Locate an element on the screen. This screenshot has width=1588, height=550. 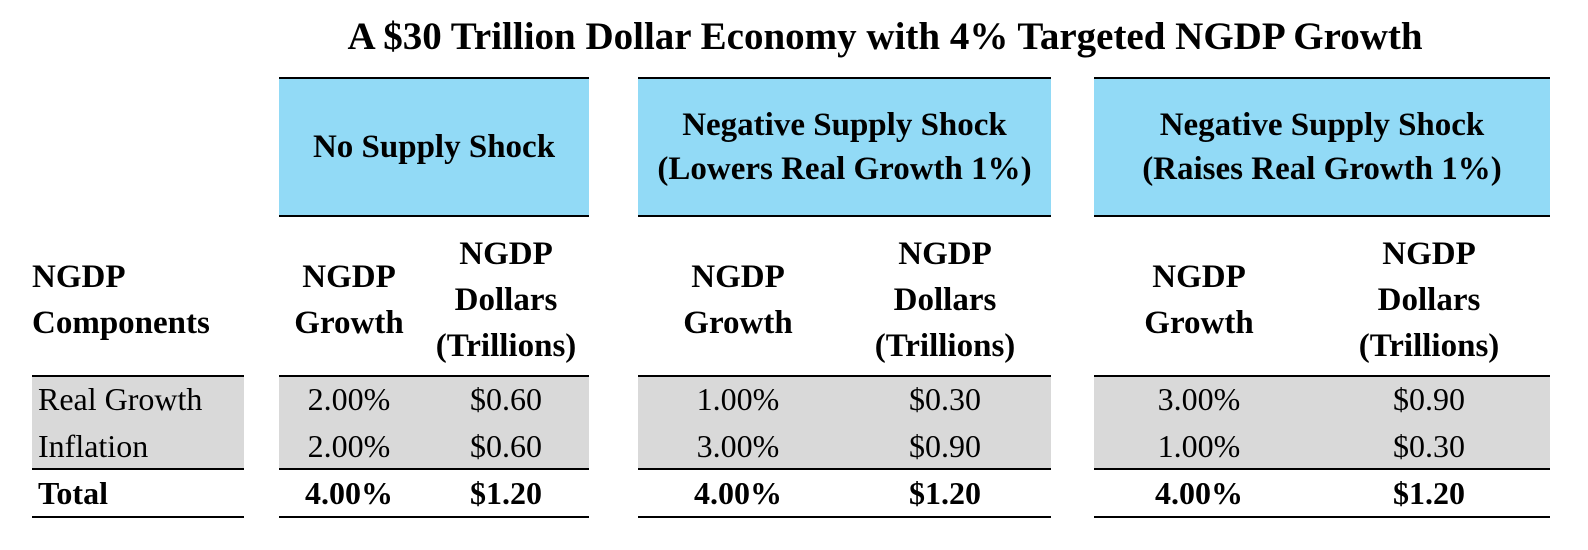
scenario-2-dollars-cell-3: $1.20 is located at coordinates (945, 493).